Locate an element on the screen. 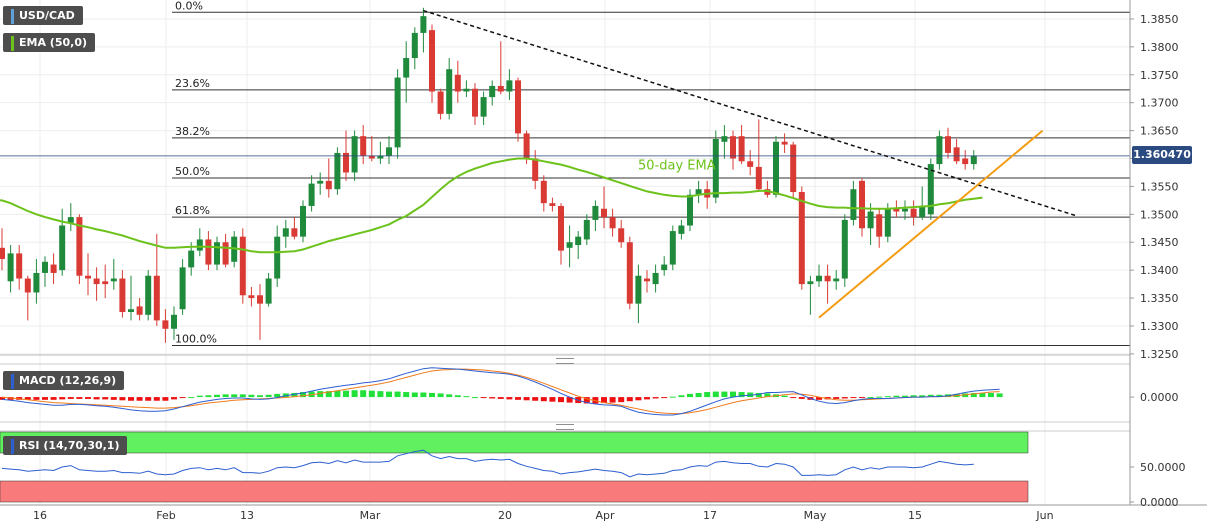 The image size is (1207, 526). time-tick-label: 15 is located at coordinates (915, 515).